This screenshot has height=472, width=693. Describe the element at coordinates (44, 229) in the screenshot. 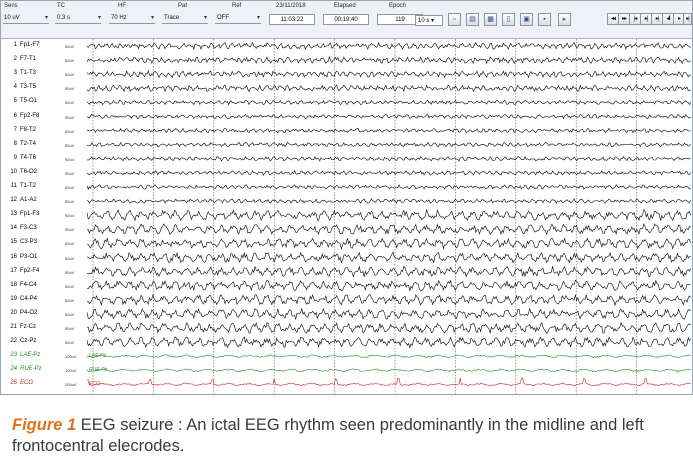

I see `channel-row: 14 F3-C3 50uV` at that location.